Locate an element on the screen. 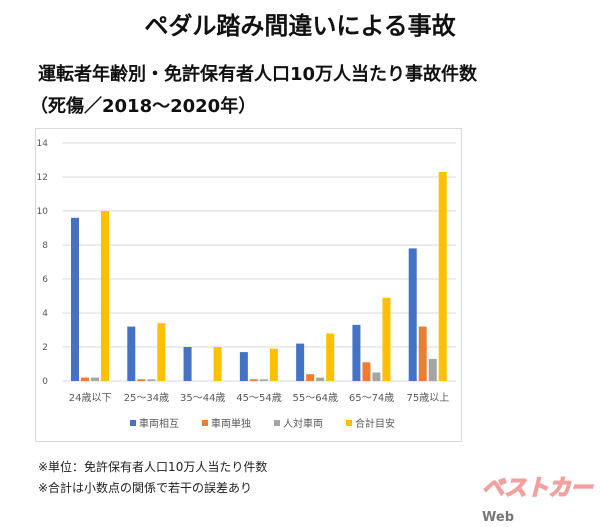 This screenshot has width=600, height=527. y-tick-label: 6 is located at coordinates (45, 280).